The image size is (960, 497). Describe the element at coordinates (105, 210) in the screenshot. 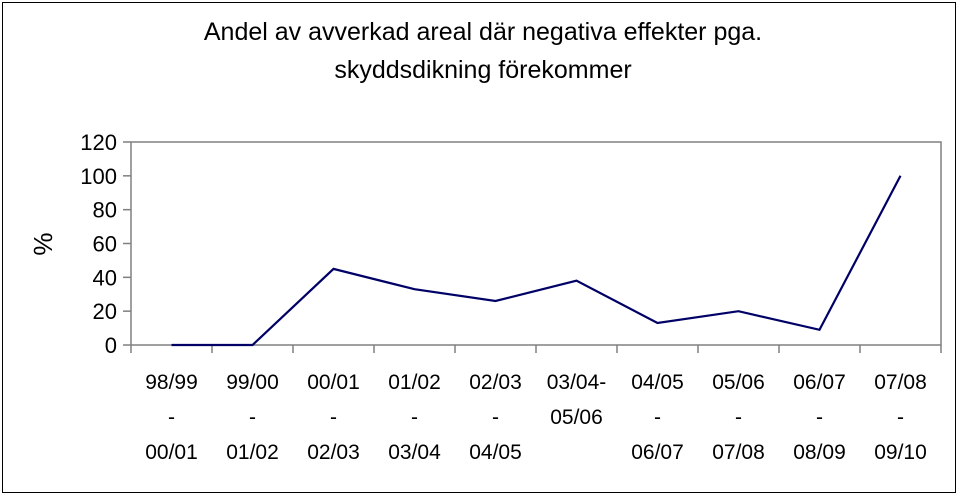

I see `y-tick-label: 80` at that location.